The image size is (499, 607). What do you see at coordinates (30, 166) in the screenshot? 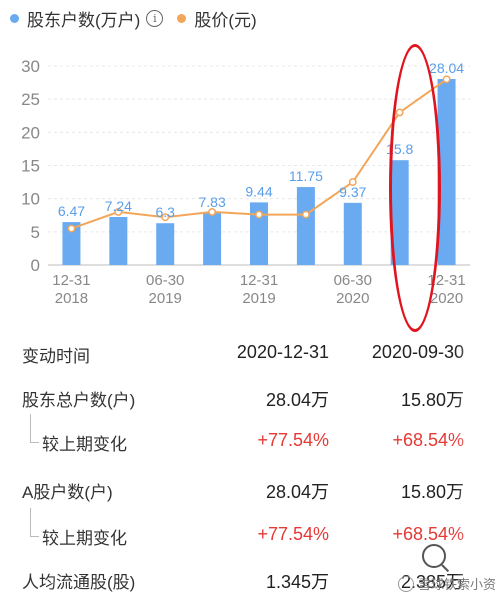
I see `y-tick-label: 15` at bounding box center [30, 166].